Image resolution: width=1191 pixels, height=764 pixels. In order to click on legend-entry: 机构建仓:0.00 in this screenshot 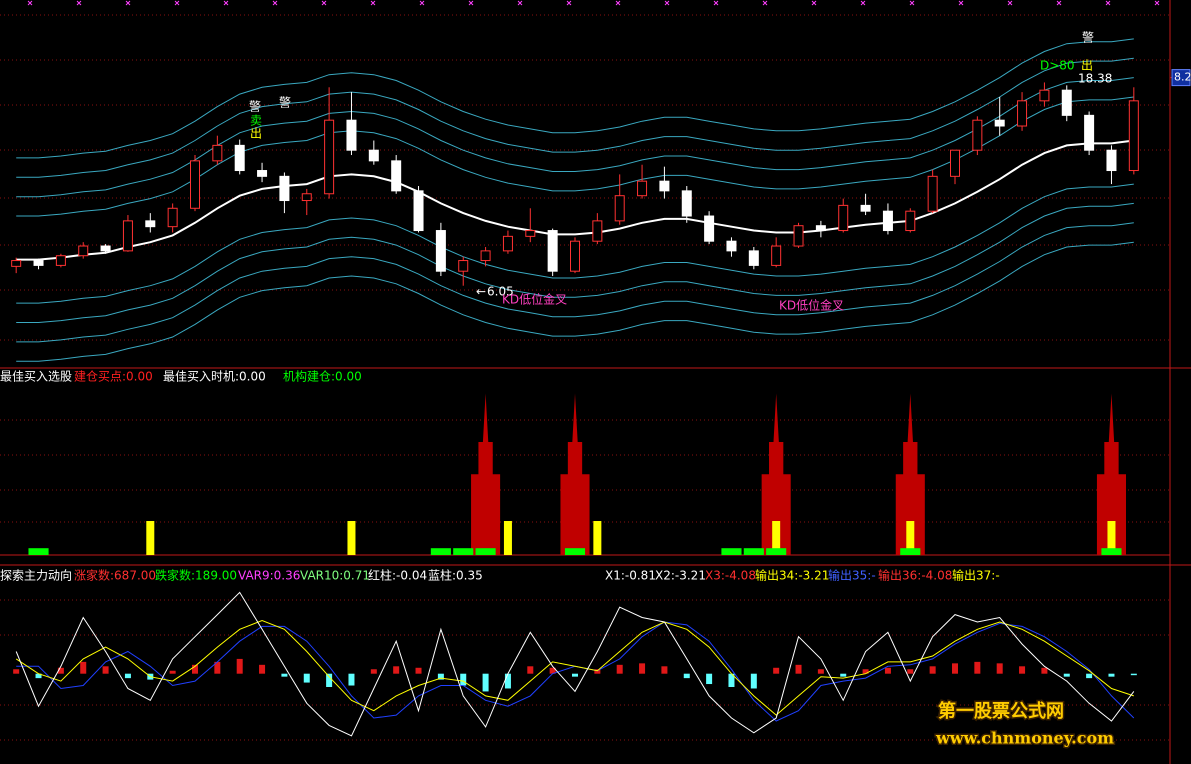, I will do `click(322, 376)`.